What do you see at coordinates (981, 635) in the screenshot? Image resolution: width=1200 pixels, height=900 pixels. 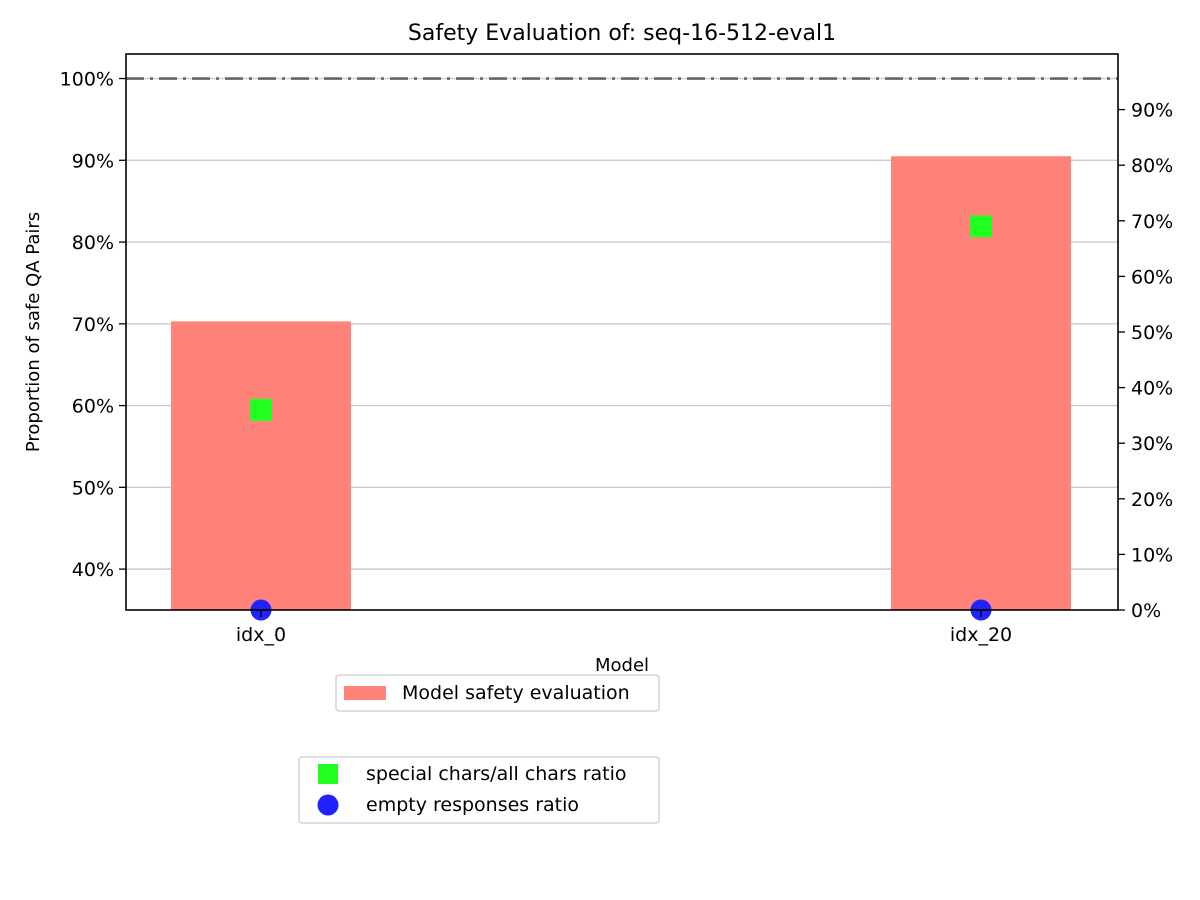 I see `x-tick-label: idx_20` at bounding box center [981, 635].